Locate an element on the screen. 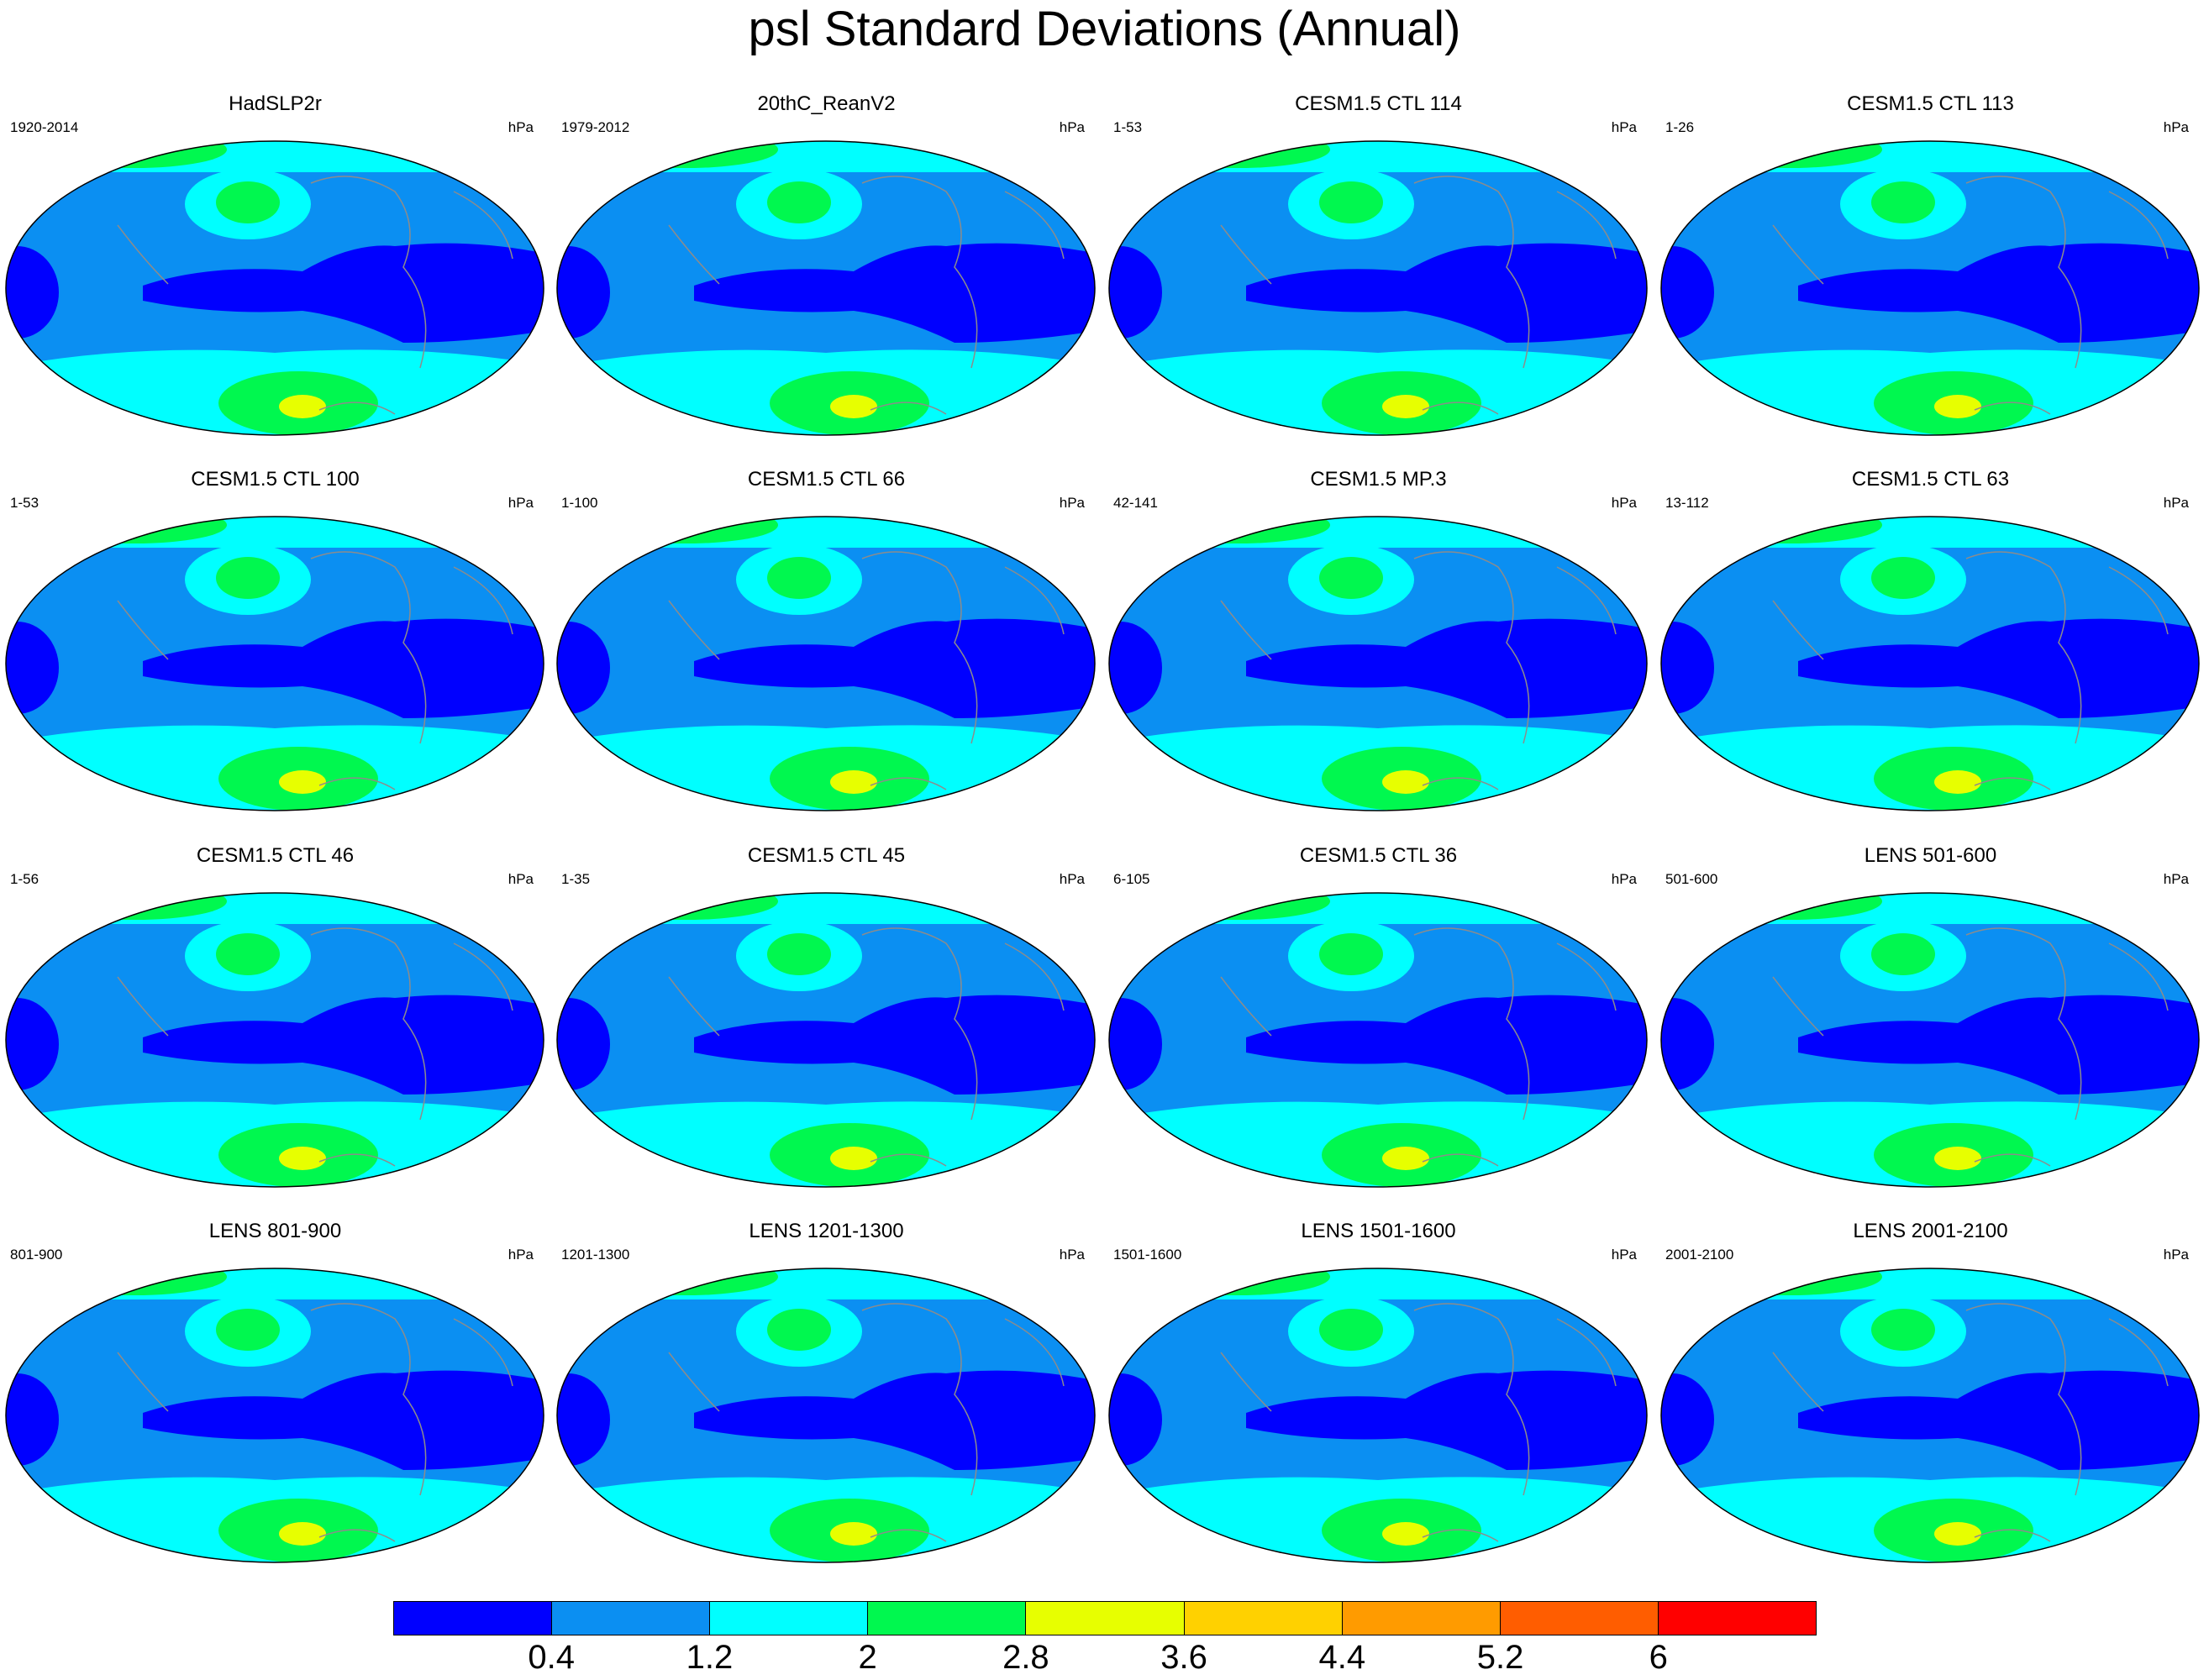 The image size is (2209, 1680). map-panel: 20thC_ReanV2 1979-2012 hPa is located at coordinates (826, 267).